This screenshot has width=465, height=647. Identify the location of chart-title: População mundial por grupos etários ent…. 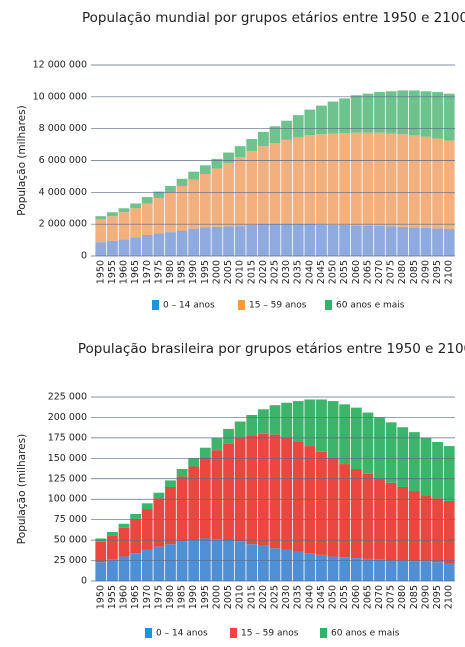
(273, 18).